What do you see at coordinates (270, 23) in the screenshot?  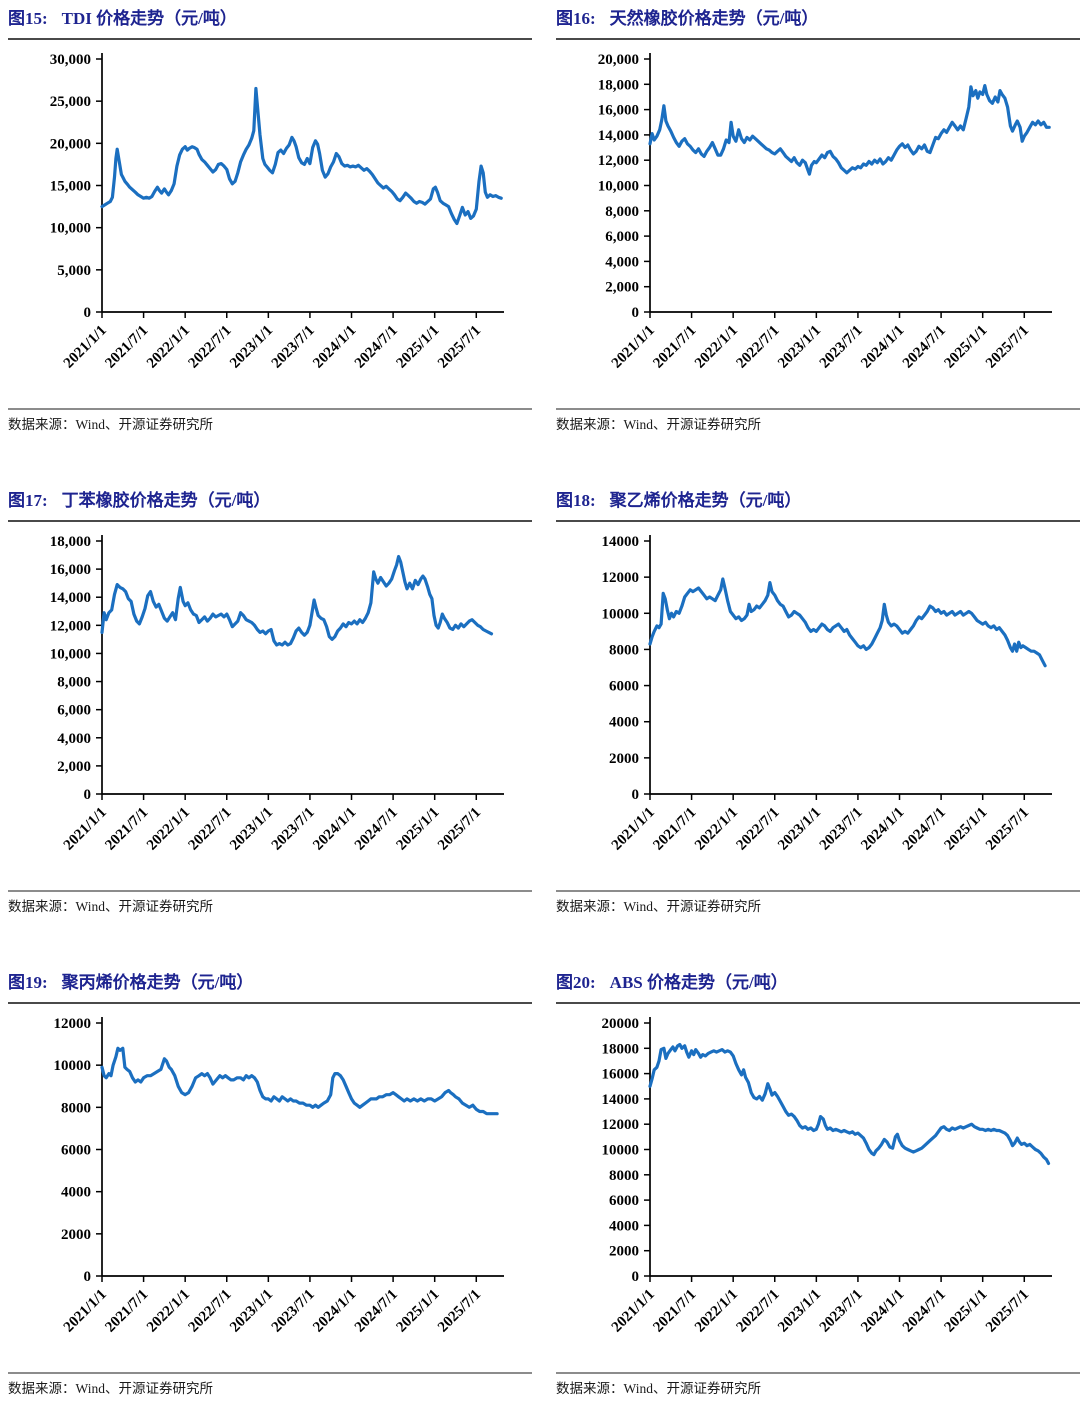 I see `figure-title: 图15: TDI 价格走势（元/吨）` at bounding box center [270, 23].